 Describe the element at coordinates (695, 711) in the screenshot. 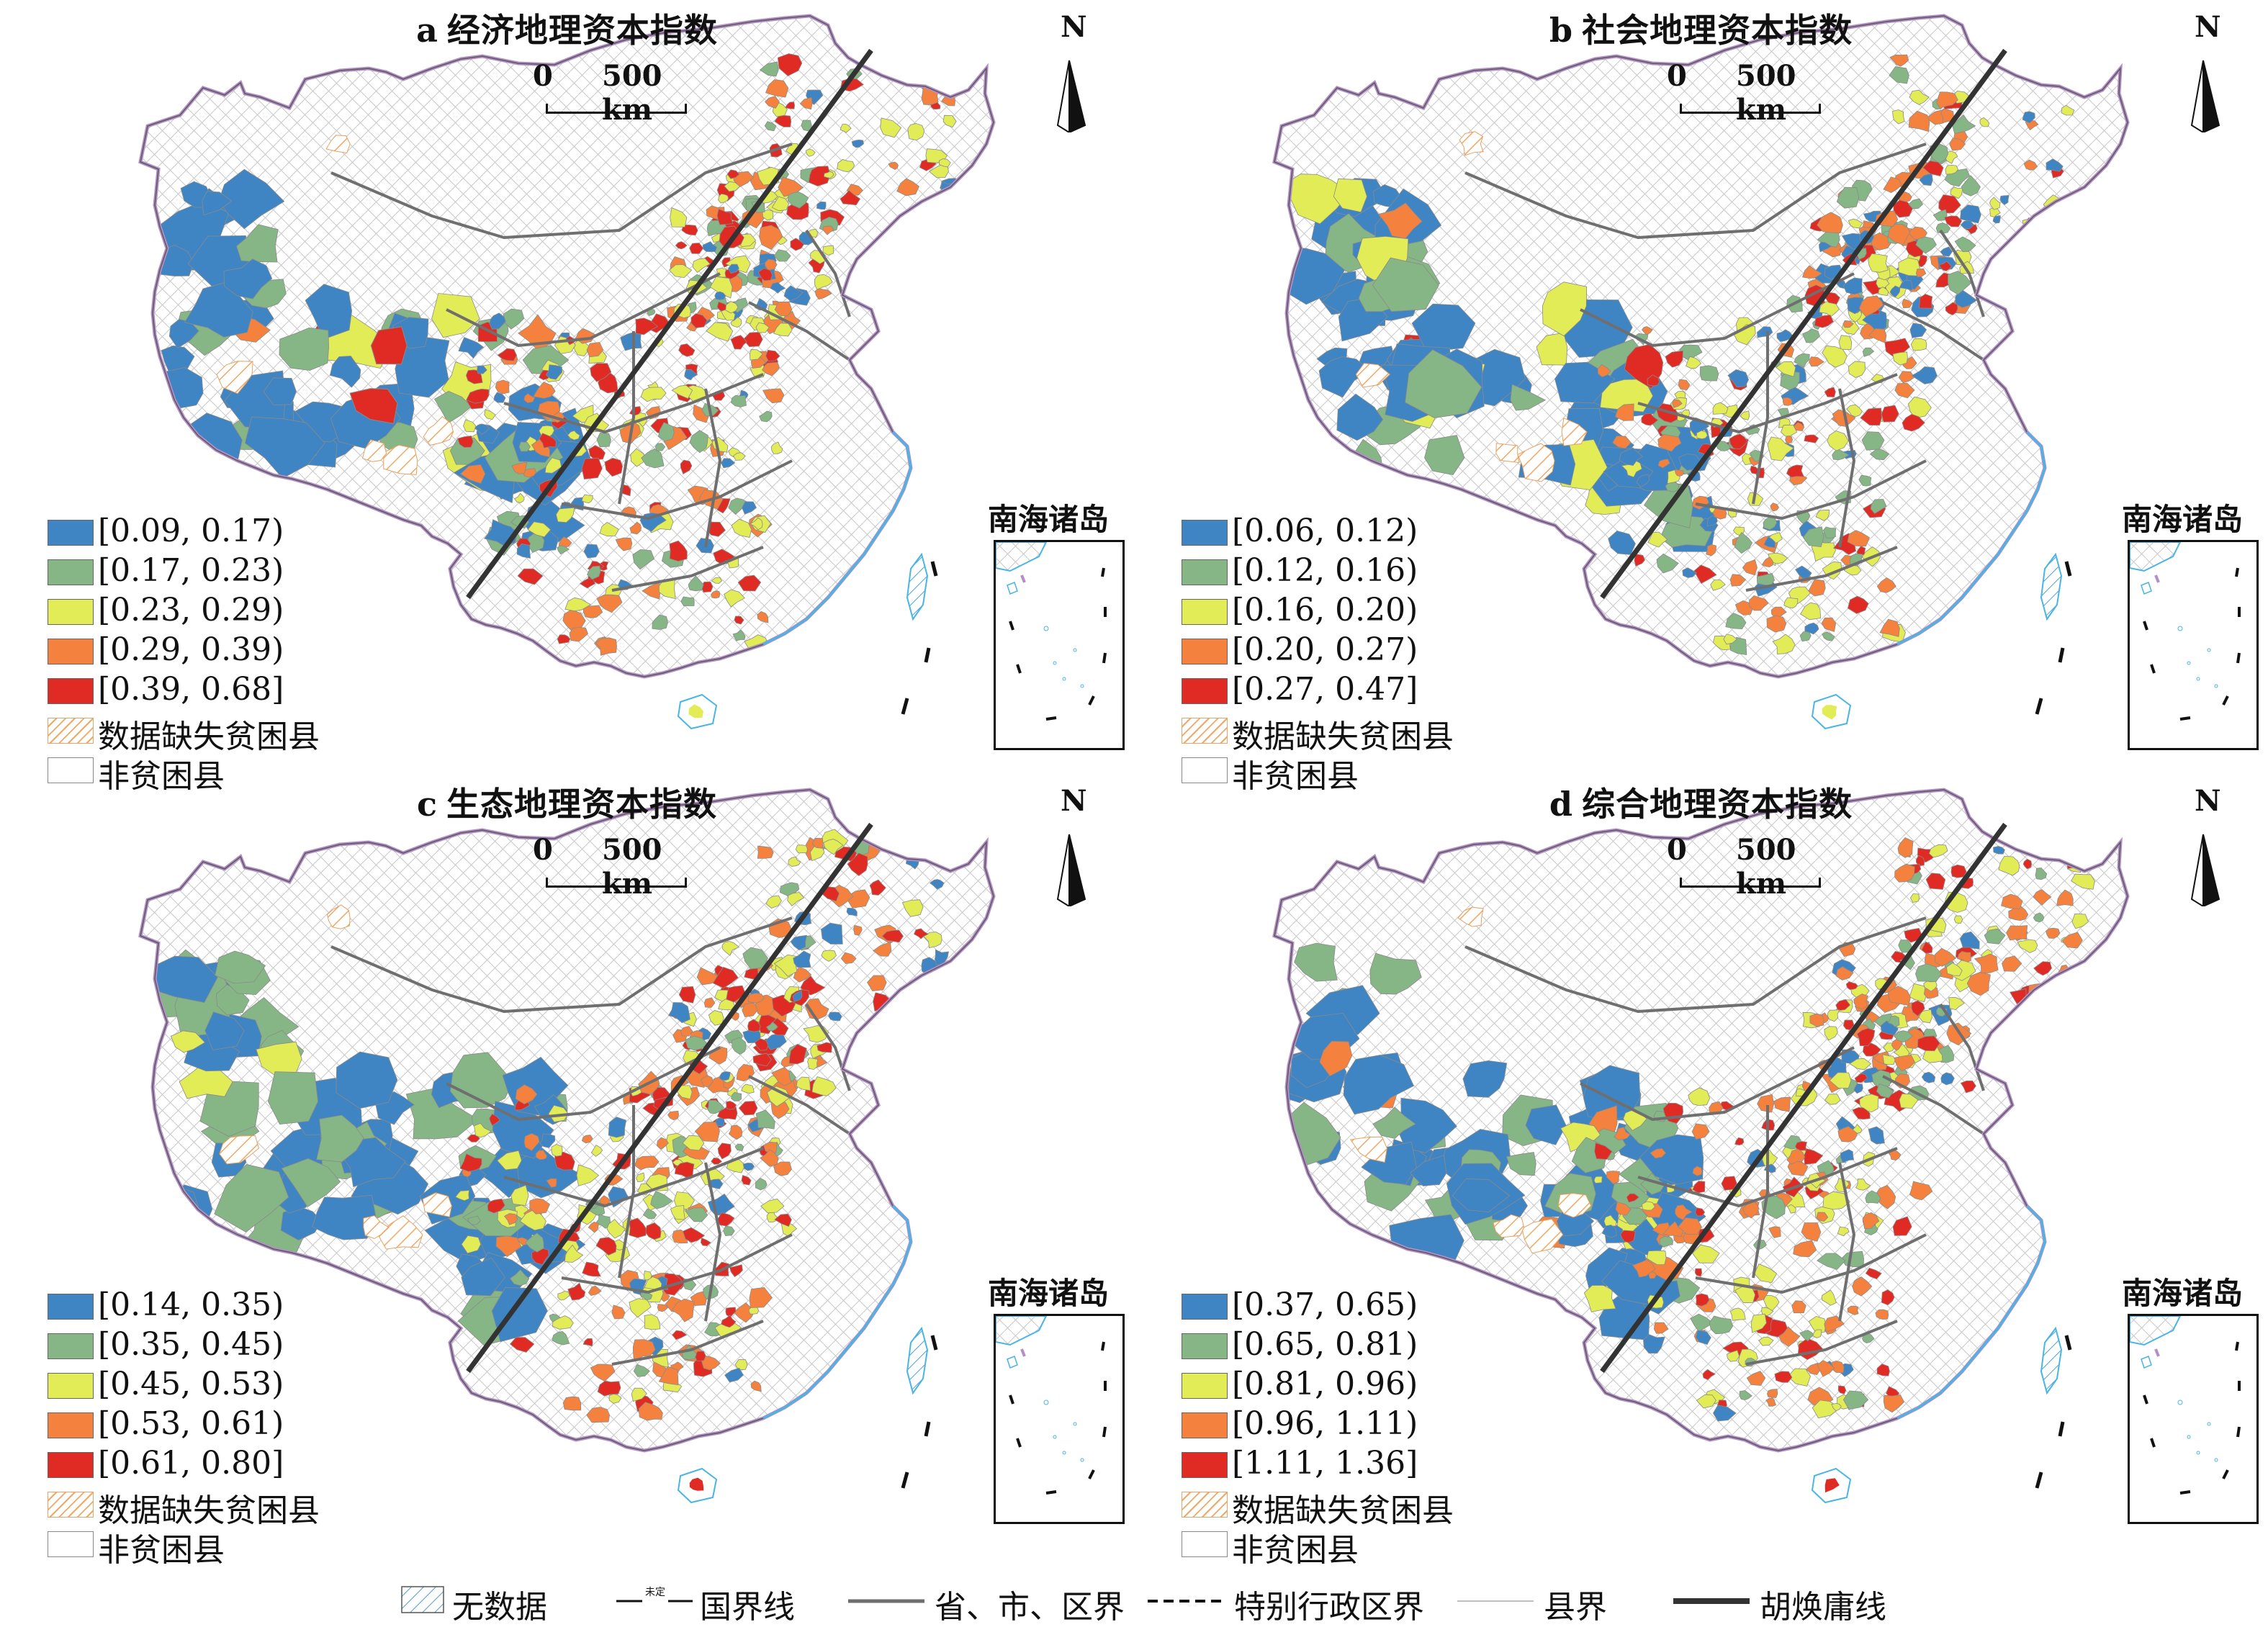

I see `hainan-county` at that location.